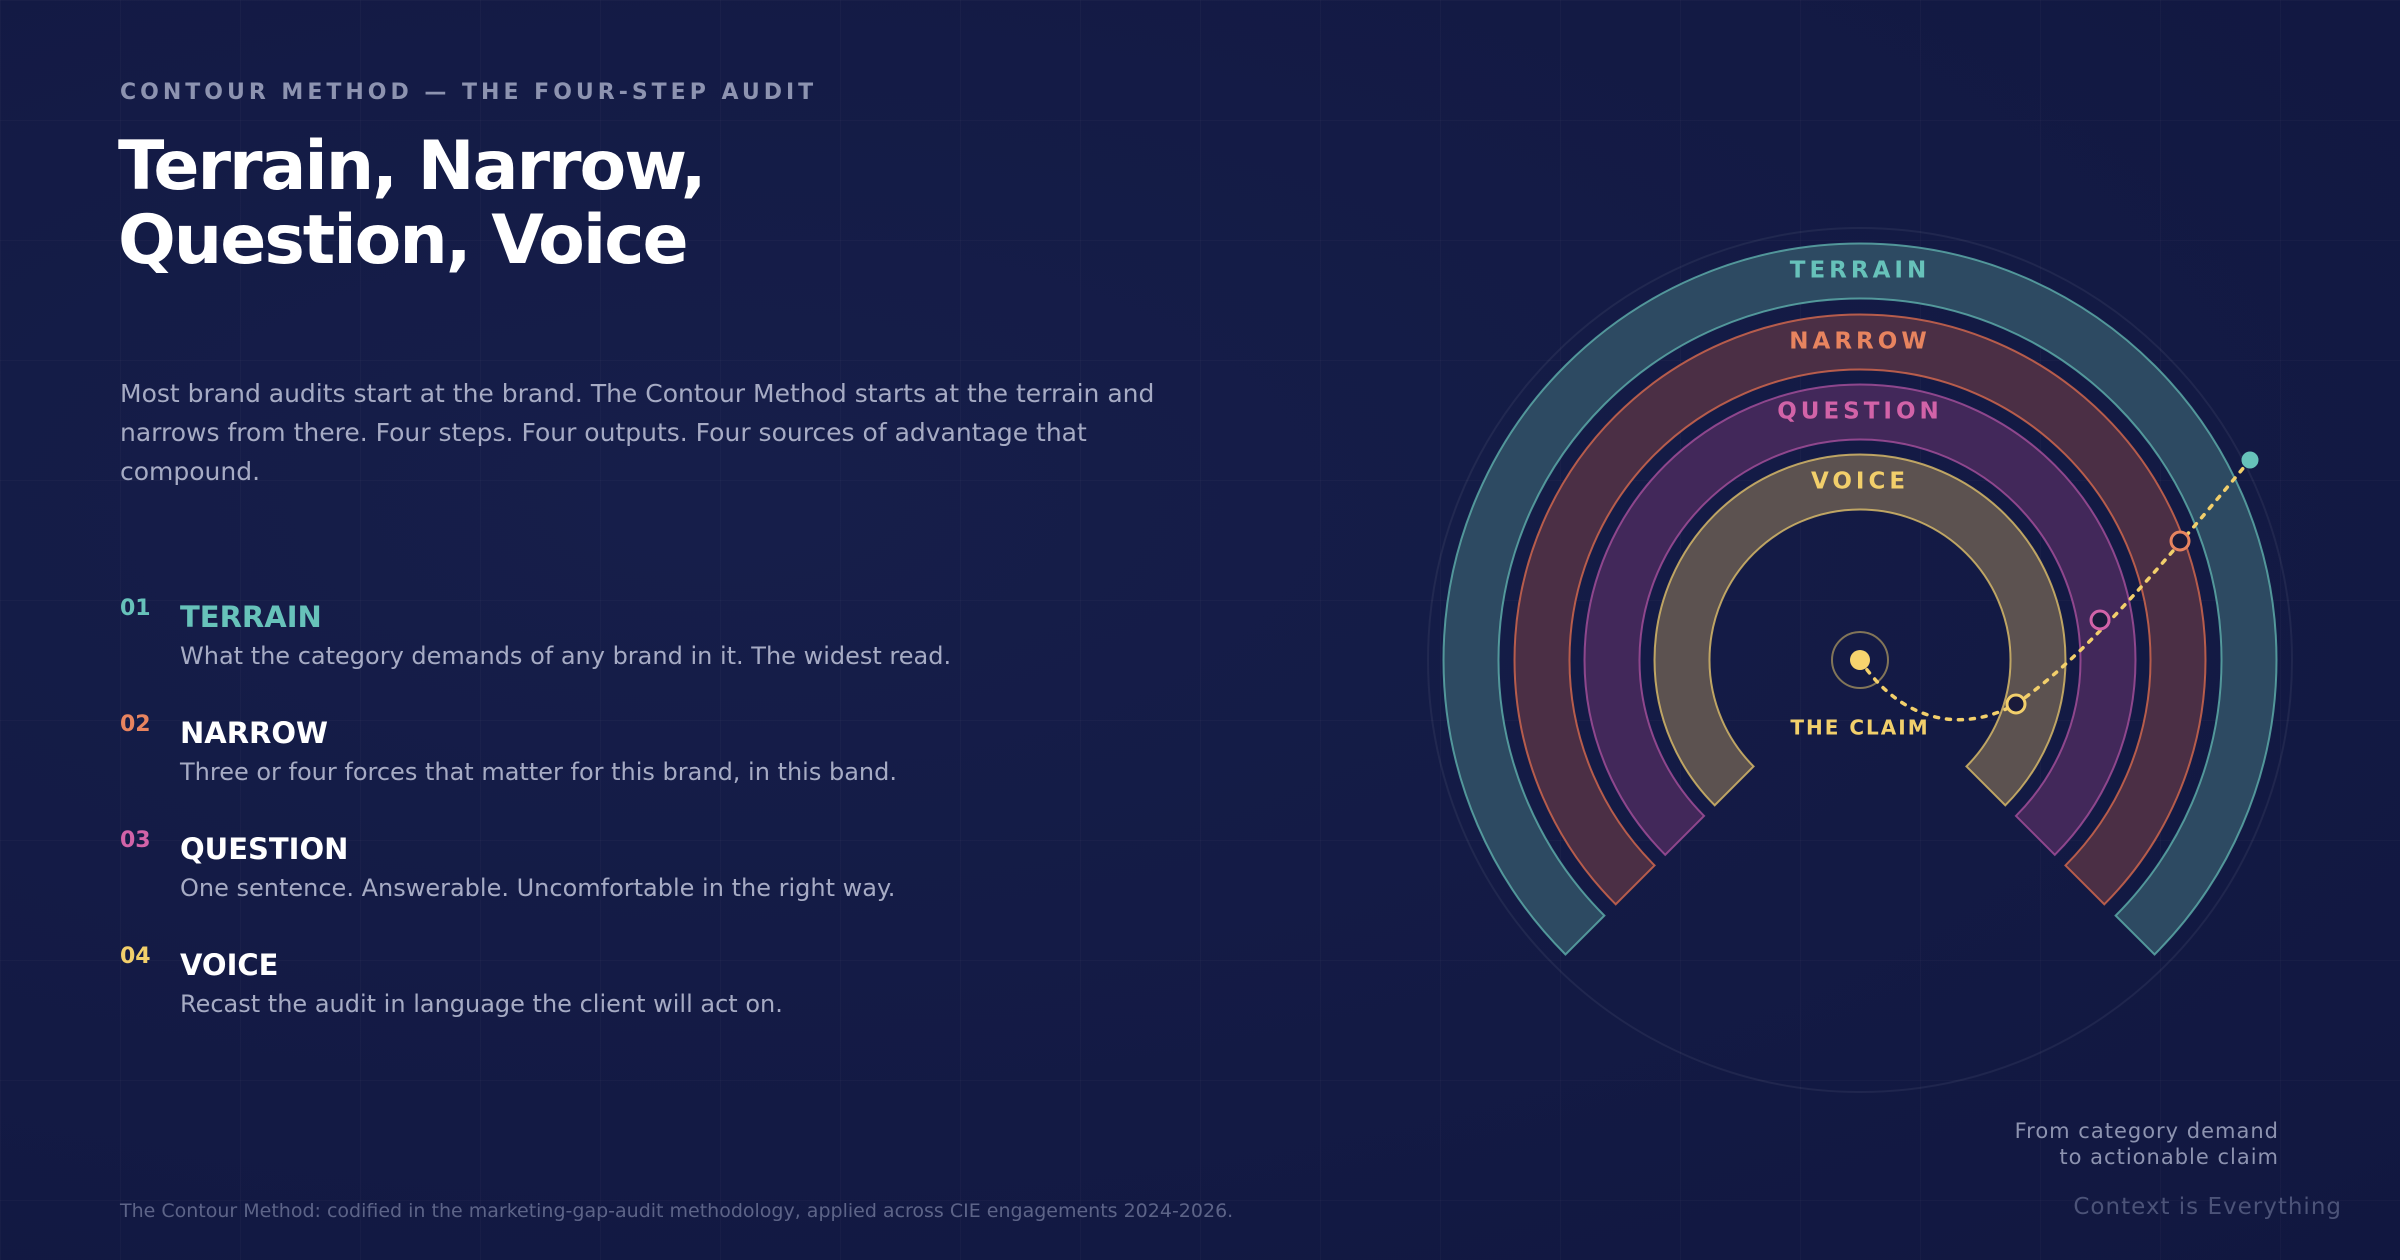  I want to click on step-name: NARROW, so click(254, 733).